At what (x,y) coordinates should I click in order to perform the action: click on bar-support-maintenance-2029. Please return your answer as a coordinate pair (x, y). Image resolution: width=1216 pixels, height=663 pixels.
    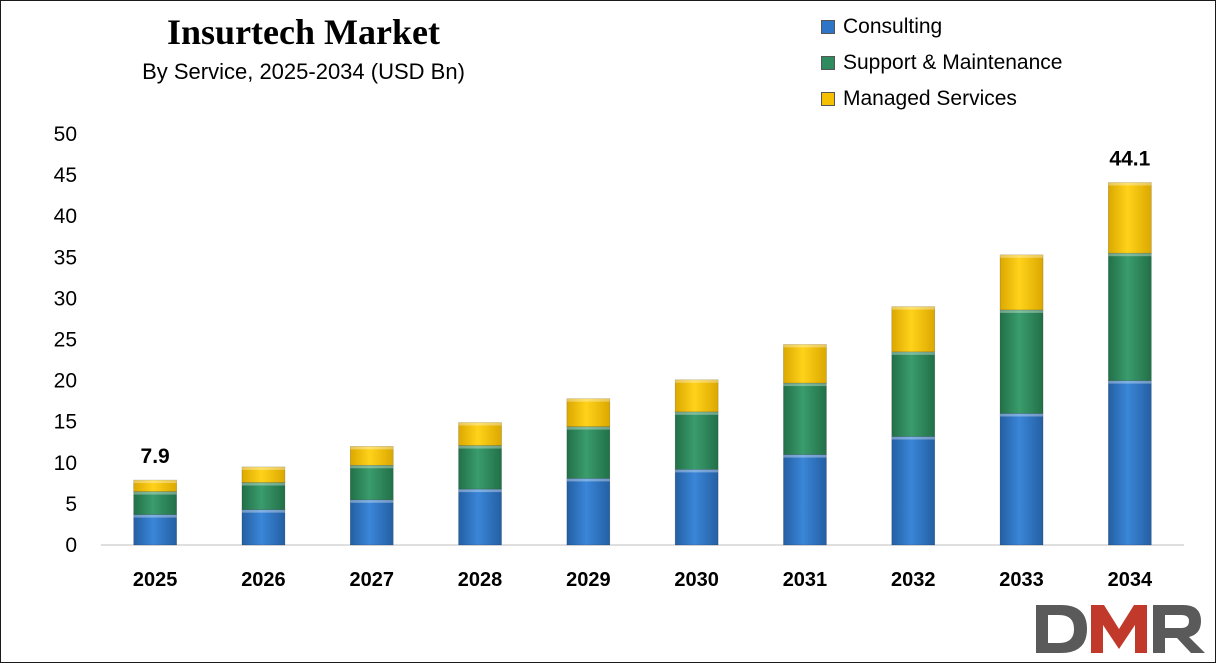
    Looking at the image, I should click on (588, 452).